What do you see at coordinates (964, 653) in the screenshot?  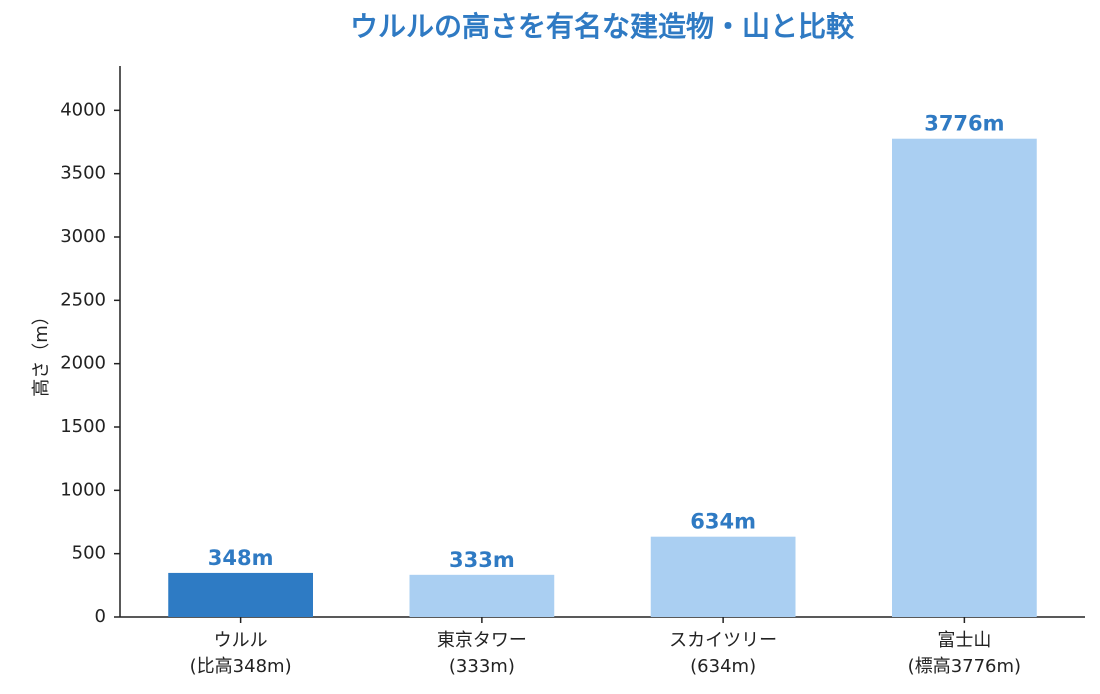 I see `x-tick-label: 富士山(標高3776m)` at bounding box center [964, 653].